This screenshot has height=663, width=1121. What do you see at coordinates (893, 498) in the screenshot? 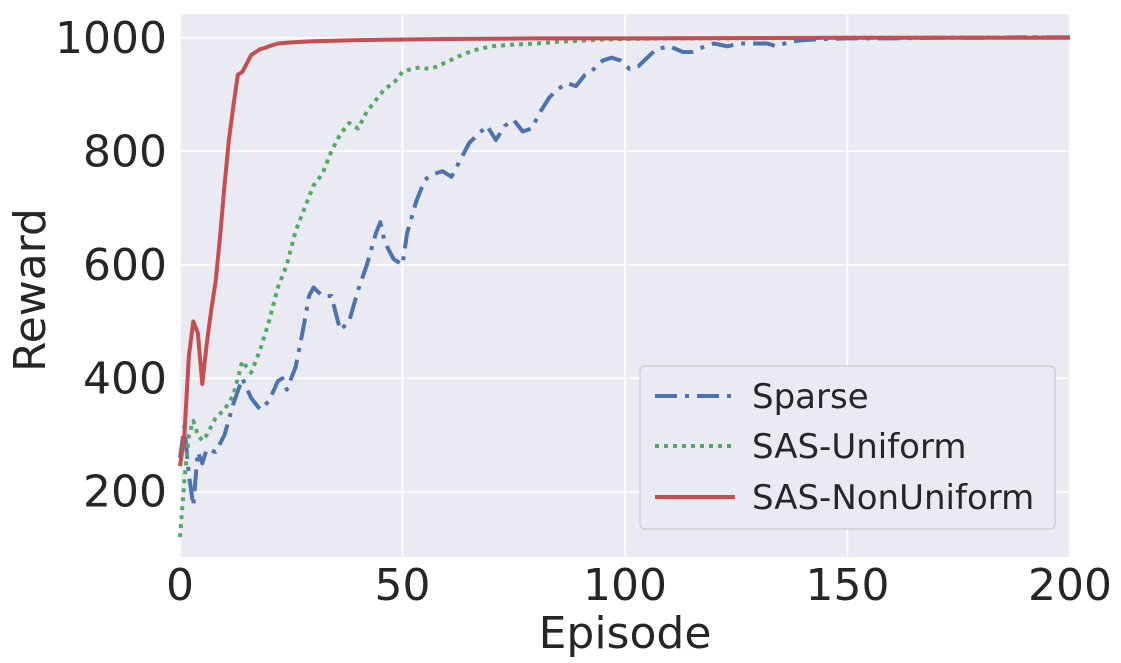
I see `legend-label-sas-nonuniform: SAS-NonUniform` at bounding box center [893, 498].